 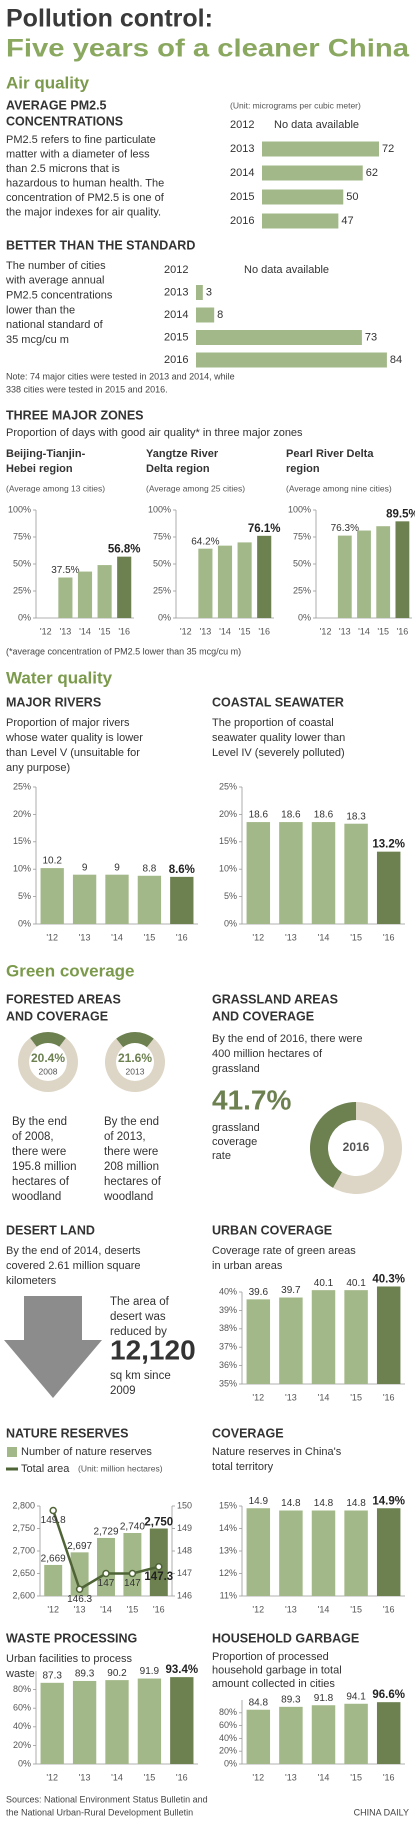 I want to click on chart-title: Hebei region, so click(x=39, y=469).